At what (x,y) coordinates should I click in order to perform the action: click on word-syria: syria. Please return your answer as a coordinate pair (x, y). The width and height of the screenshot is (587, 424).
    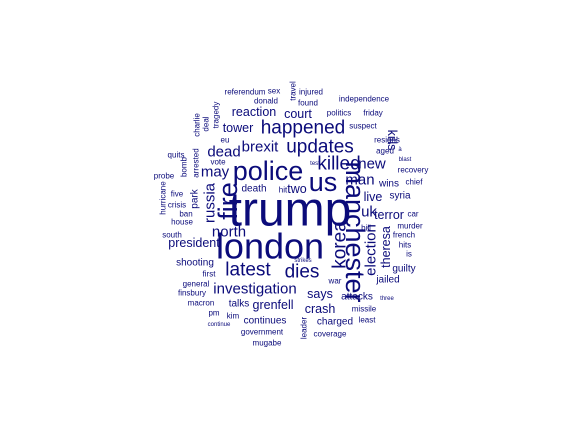
    Looking at the image, I should click on (400, 196).